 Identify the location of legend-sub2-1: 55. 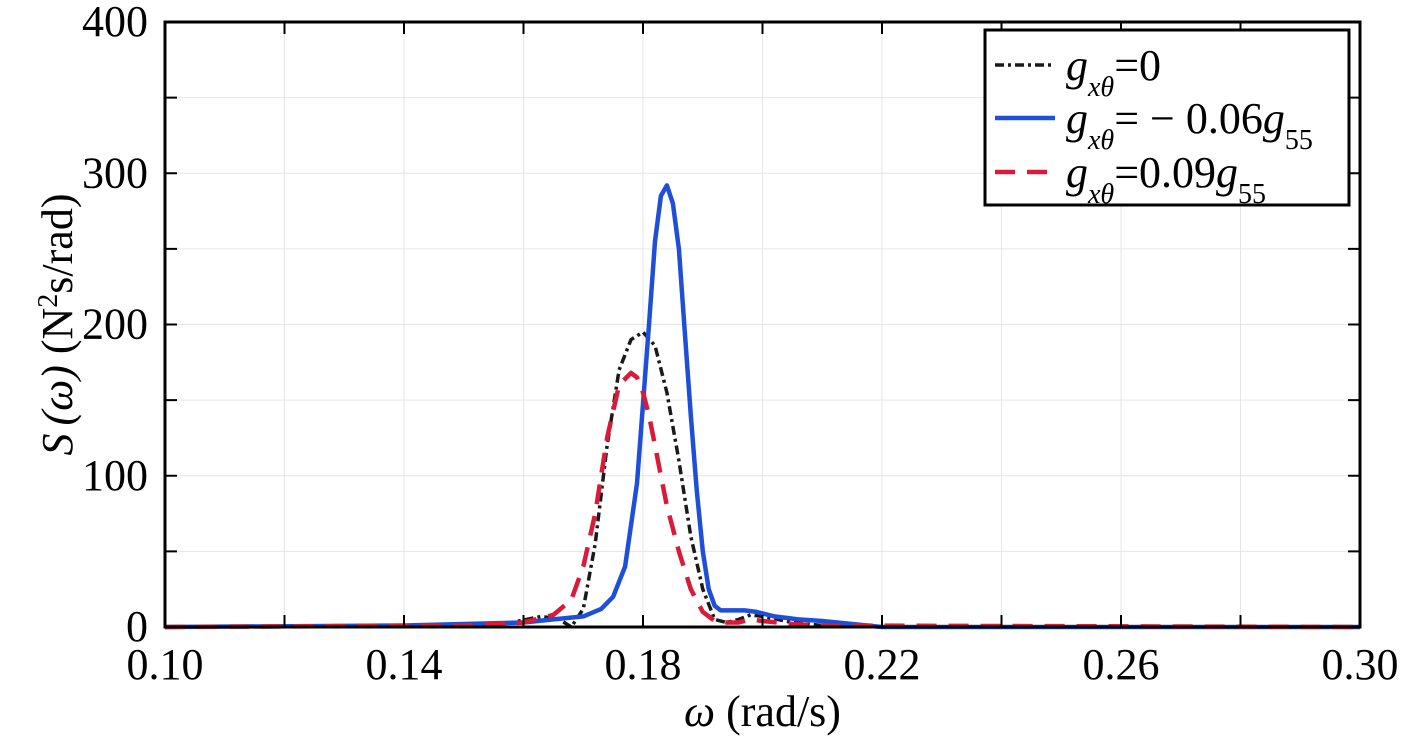
(1299, 140).